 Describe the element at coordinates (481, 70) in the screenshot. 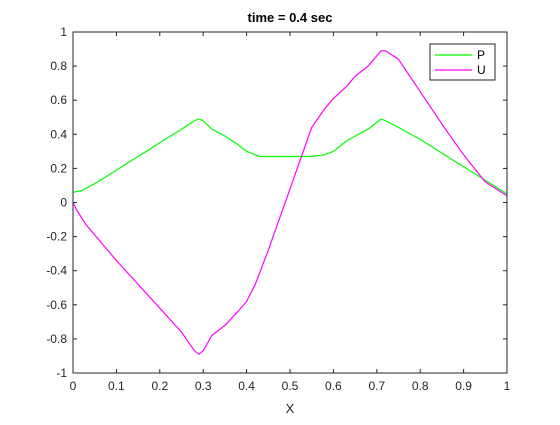

I see `legend-label: U` at that location.